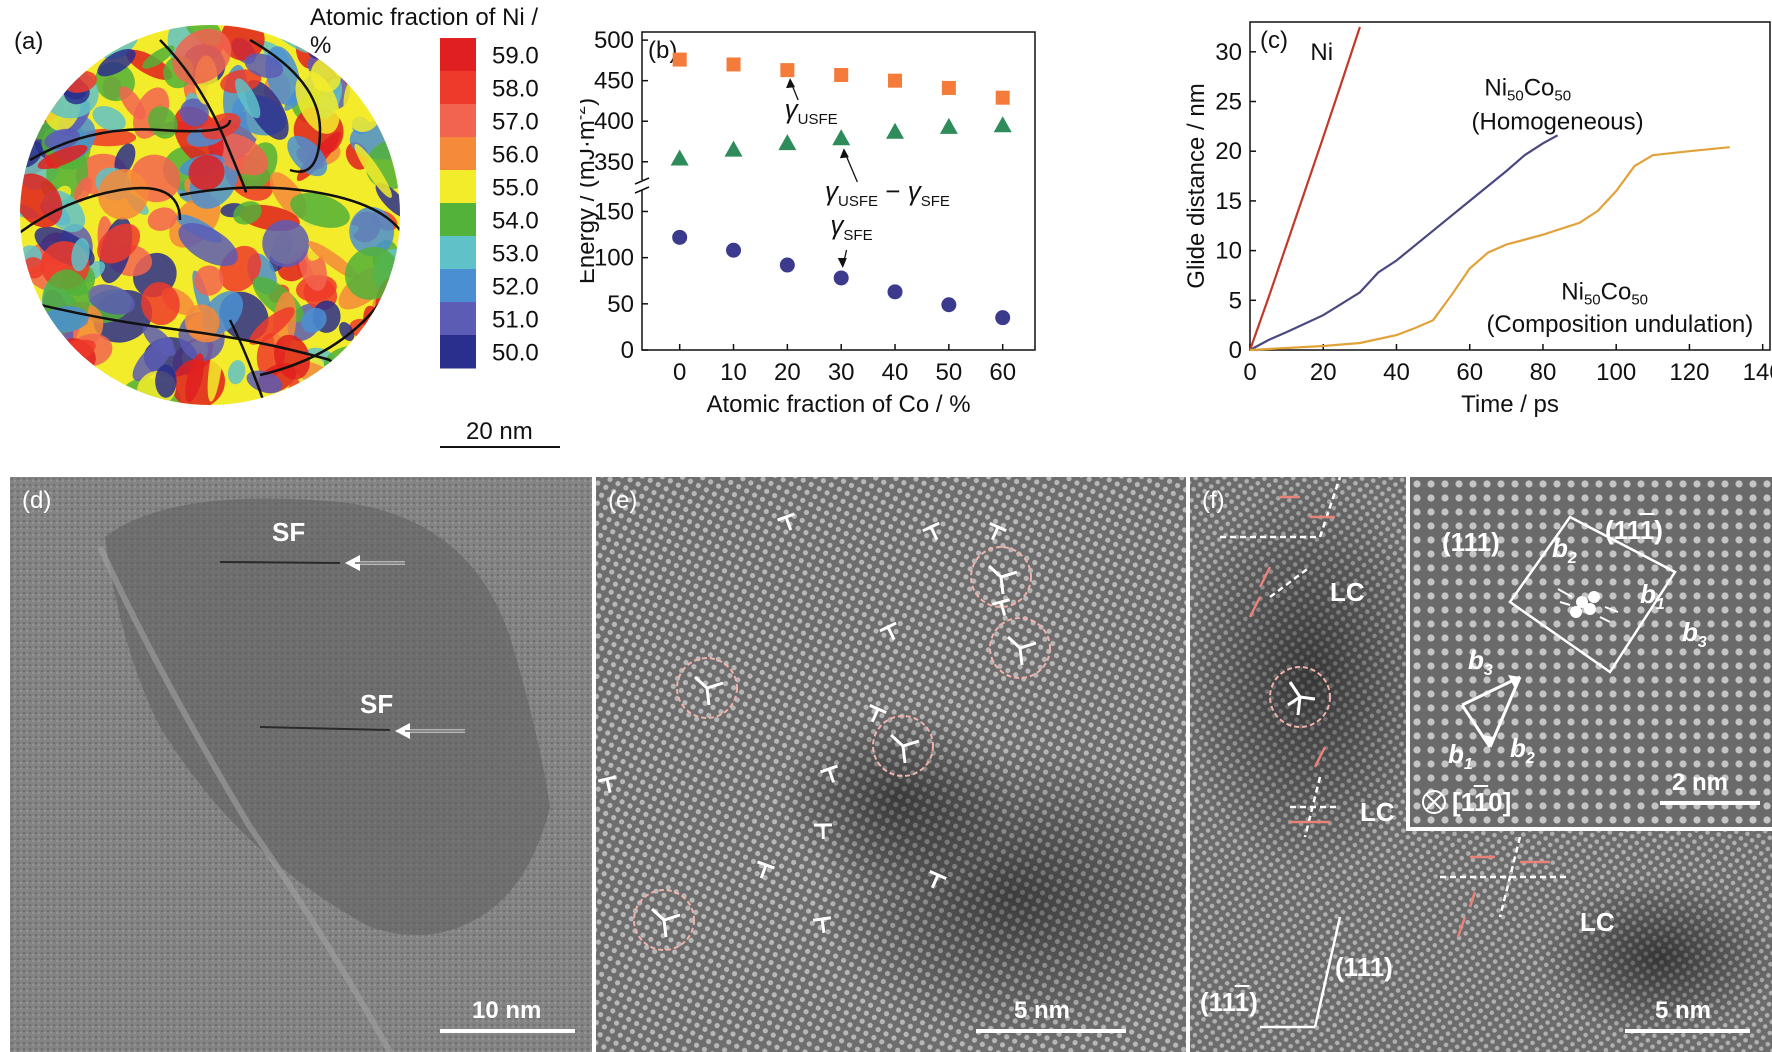 Image resolution: width=1772 pixels, height=1052 pixels. What do you see at coordinates (507, 1031) in the screenshot?
I see `scale-bar-d` at bounding box center [507, 1031].